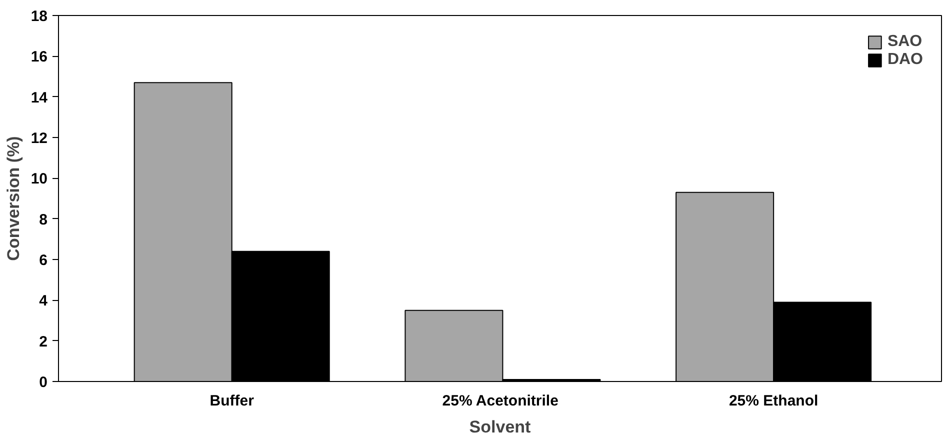 The height and width of the screenshot is (439, 943). I want to click on y-tick-label: 8, so click(43, 219).